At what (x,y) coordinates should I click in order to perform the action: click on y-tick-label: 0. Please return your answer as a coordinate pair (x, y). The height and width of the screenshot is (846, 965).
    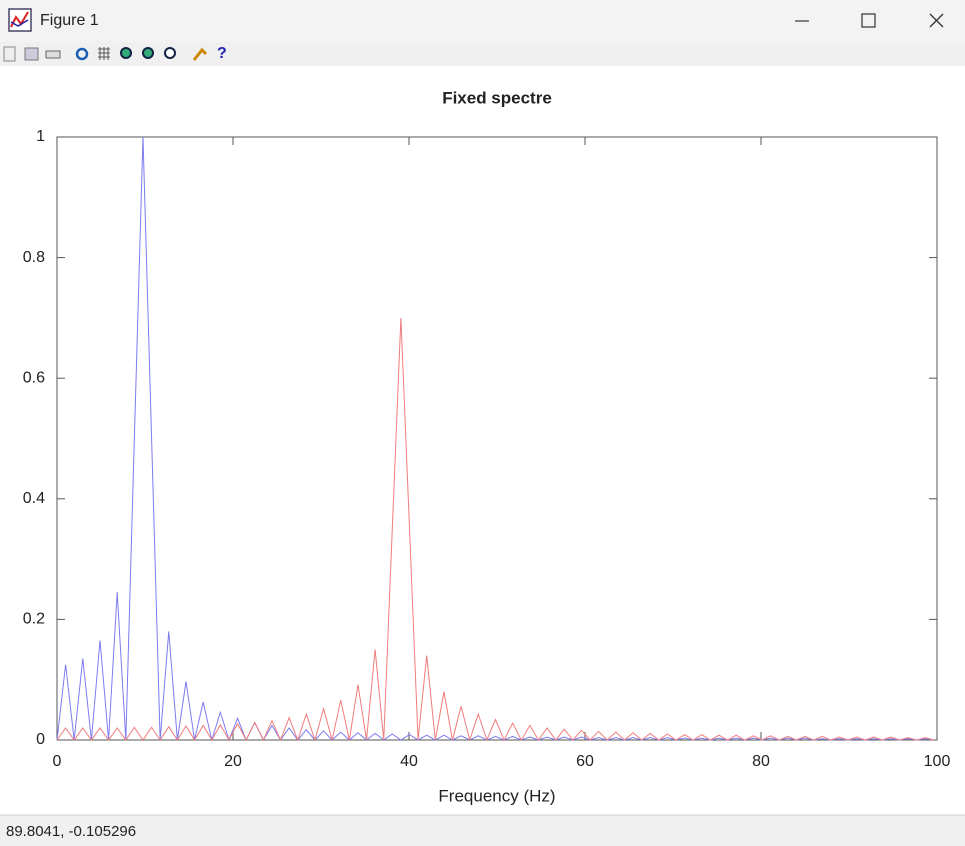
    Looking at the image, I should click on (40, 739).